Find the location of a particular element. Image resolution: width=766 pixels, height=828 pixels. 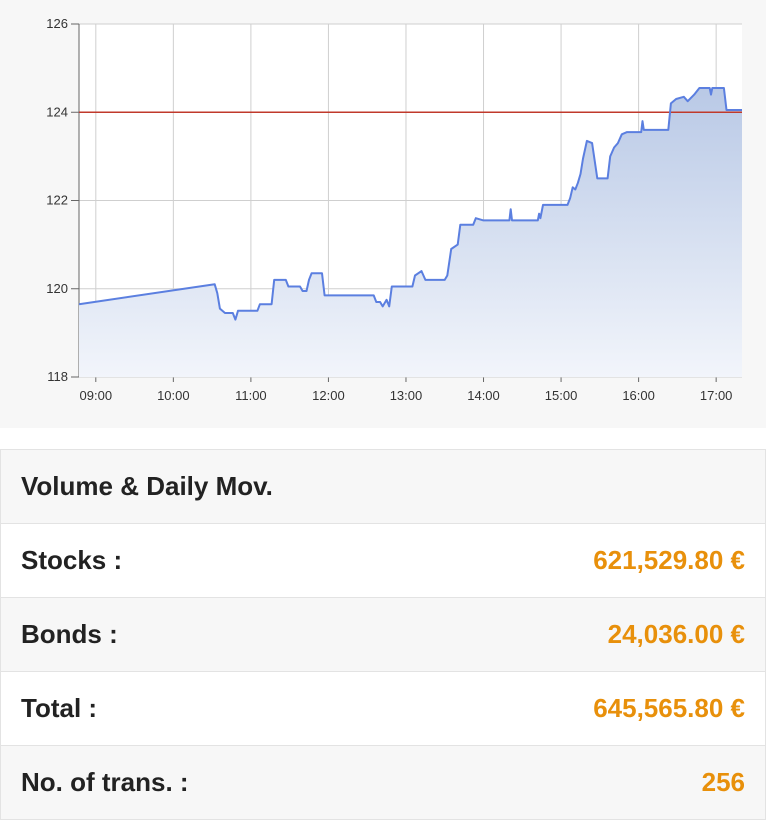

row-value: 24,036.00 € is located at coordinates (676, 634).